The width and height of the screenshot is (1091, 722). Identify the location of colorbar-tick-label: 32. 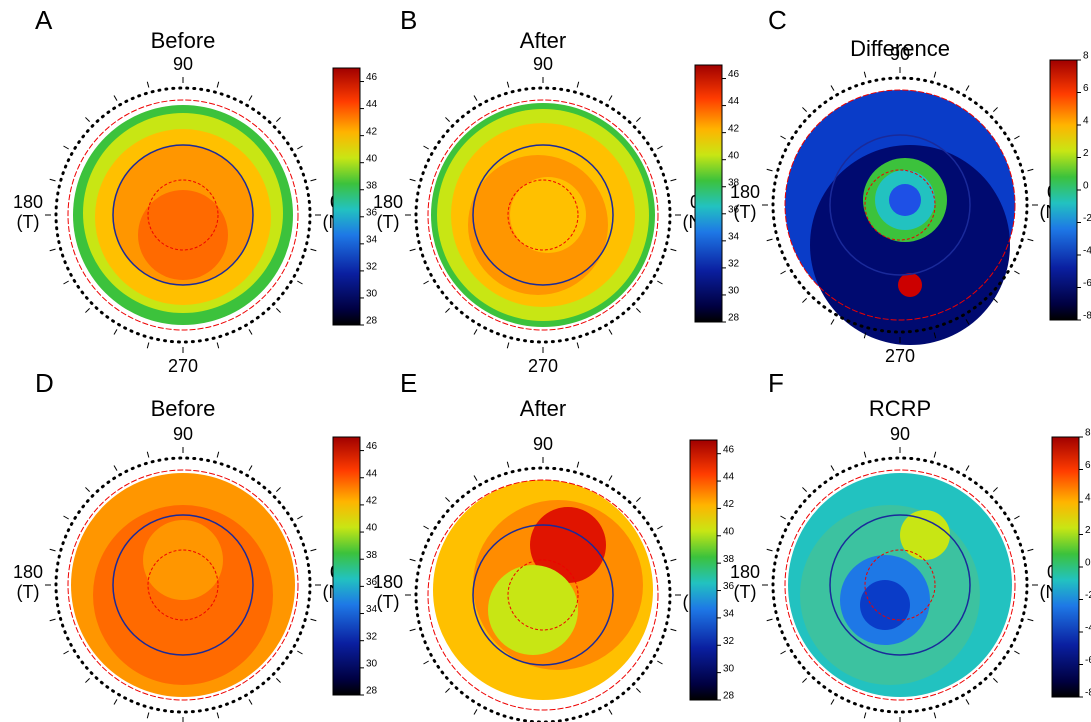
(372, 636).